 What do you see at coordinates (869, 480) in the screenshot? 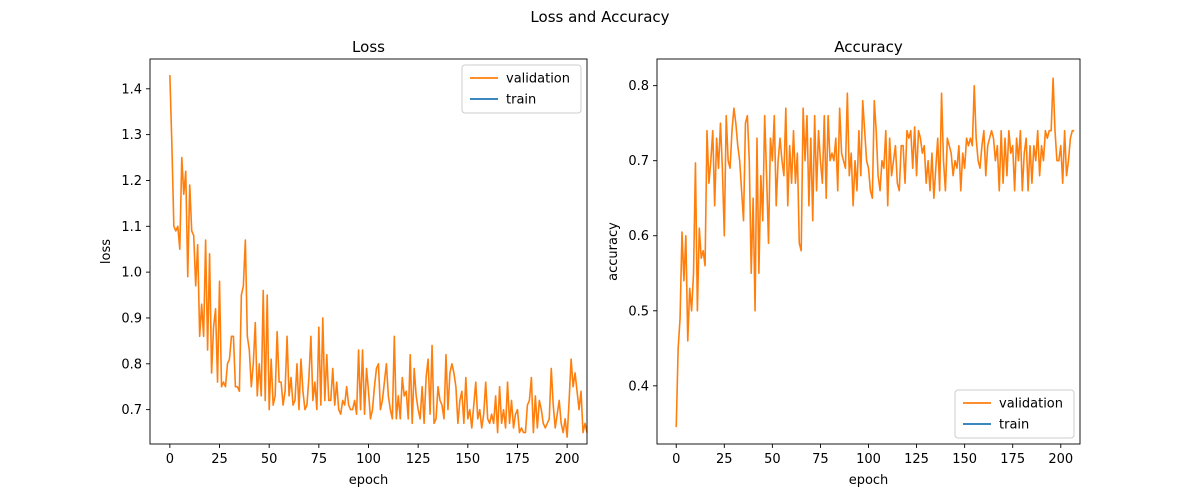
I see `accuracy-x-axis-label: epoch` at bounding box center [869, 480].